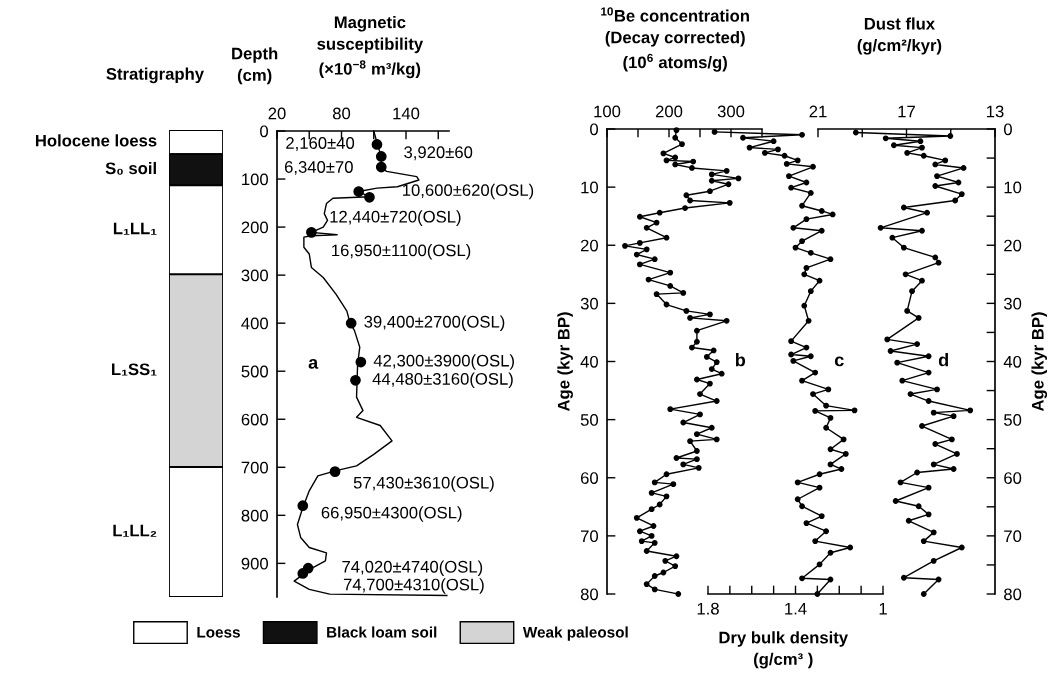 The width and height of the screenshot is (1060, 681). Describe the element at coordinates (468, 191) in the screenshot. I see `annotation: 10,600±620(OSL)` at that location.